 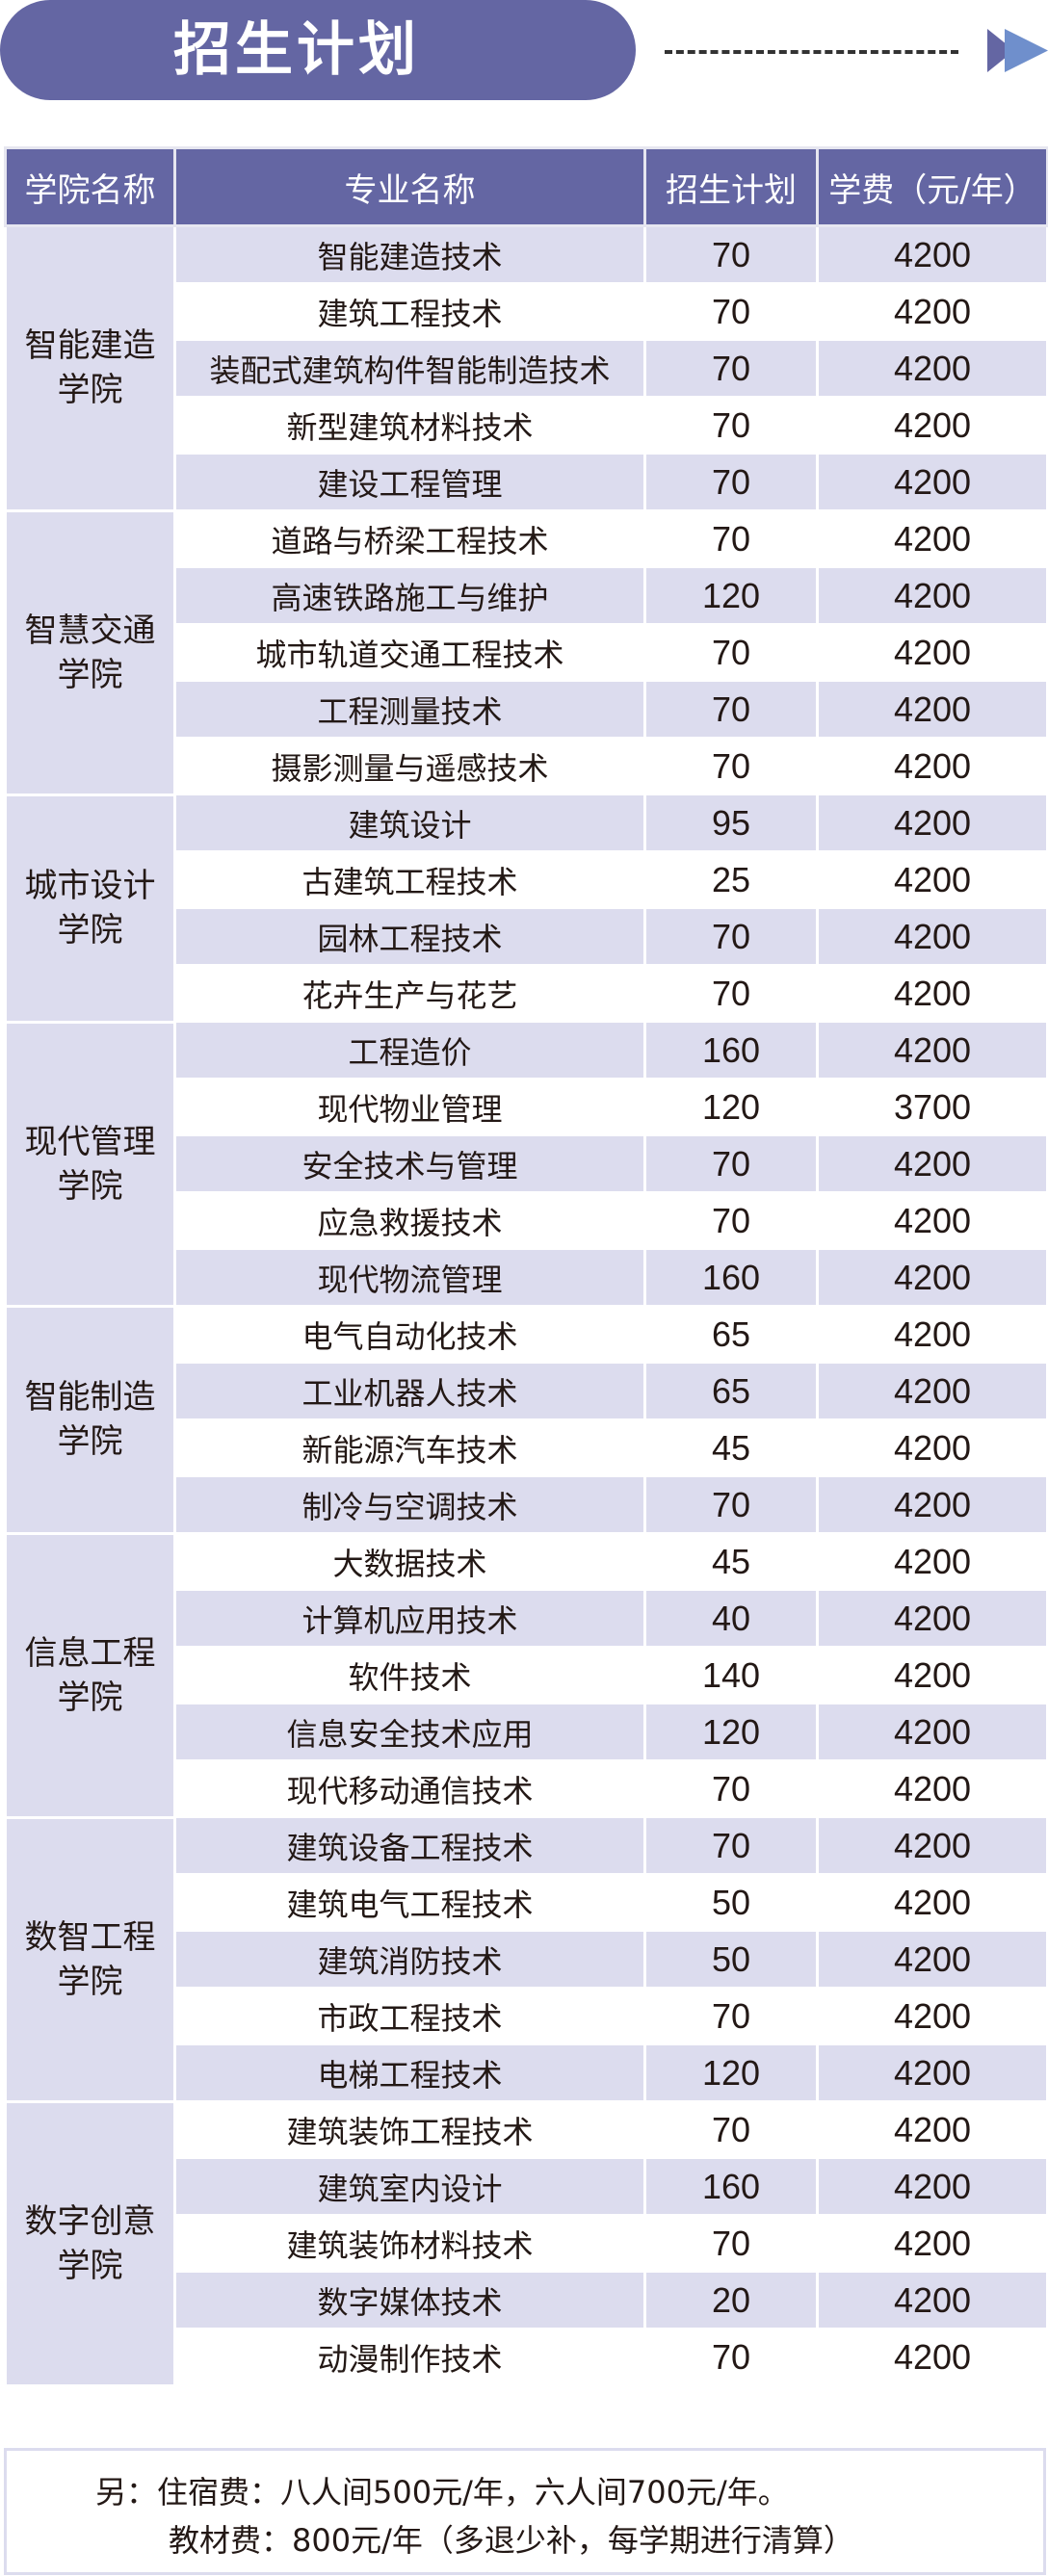 I want to click on table-row: 计算机应用技术 40 4200, so click(x=527, y=1618).